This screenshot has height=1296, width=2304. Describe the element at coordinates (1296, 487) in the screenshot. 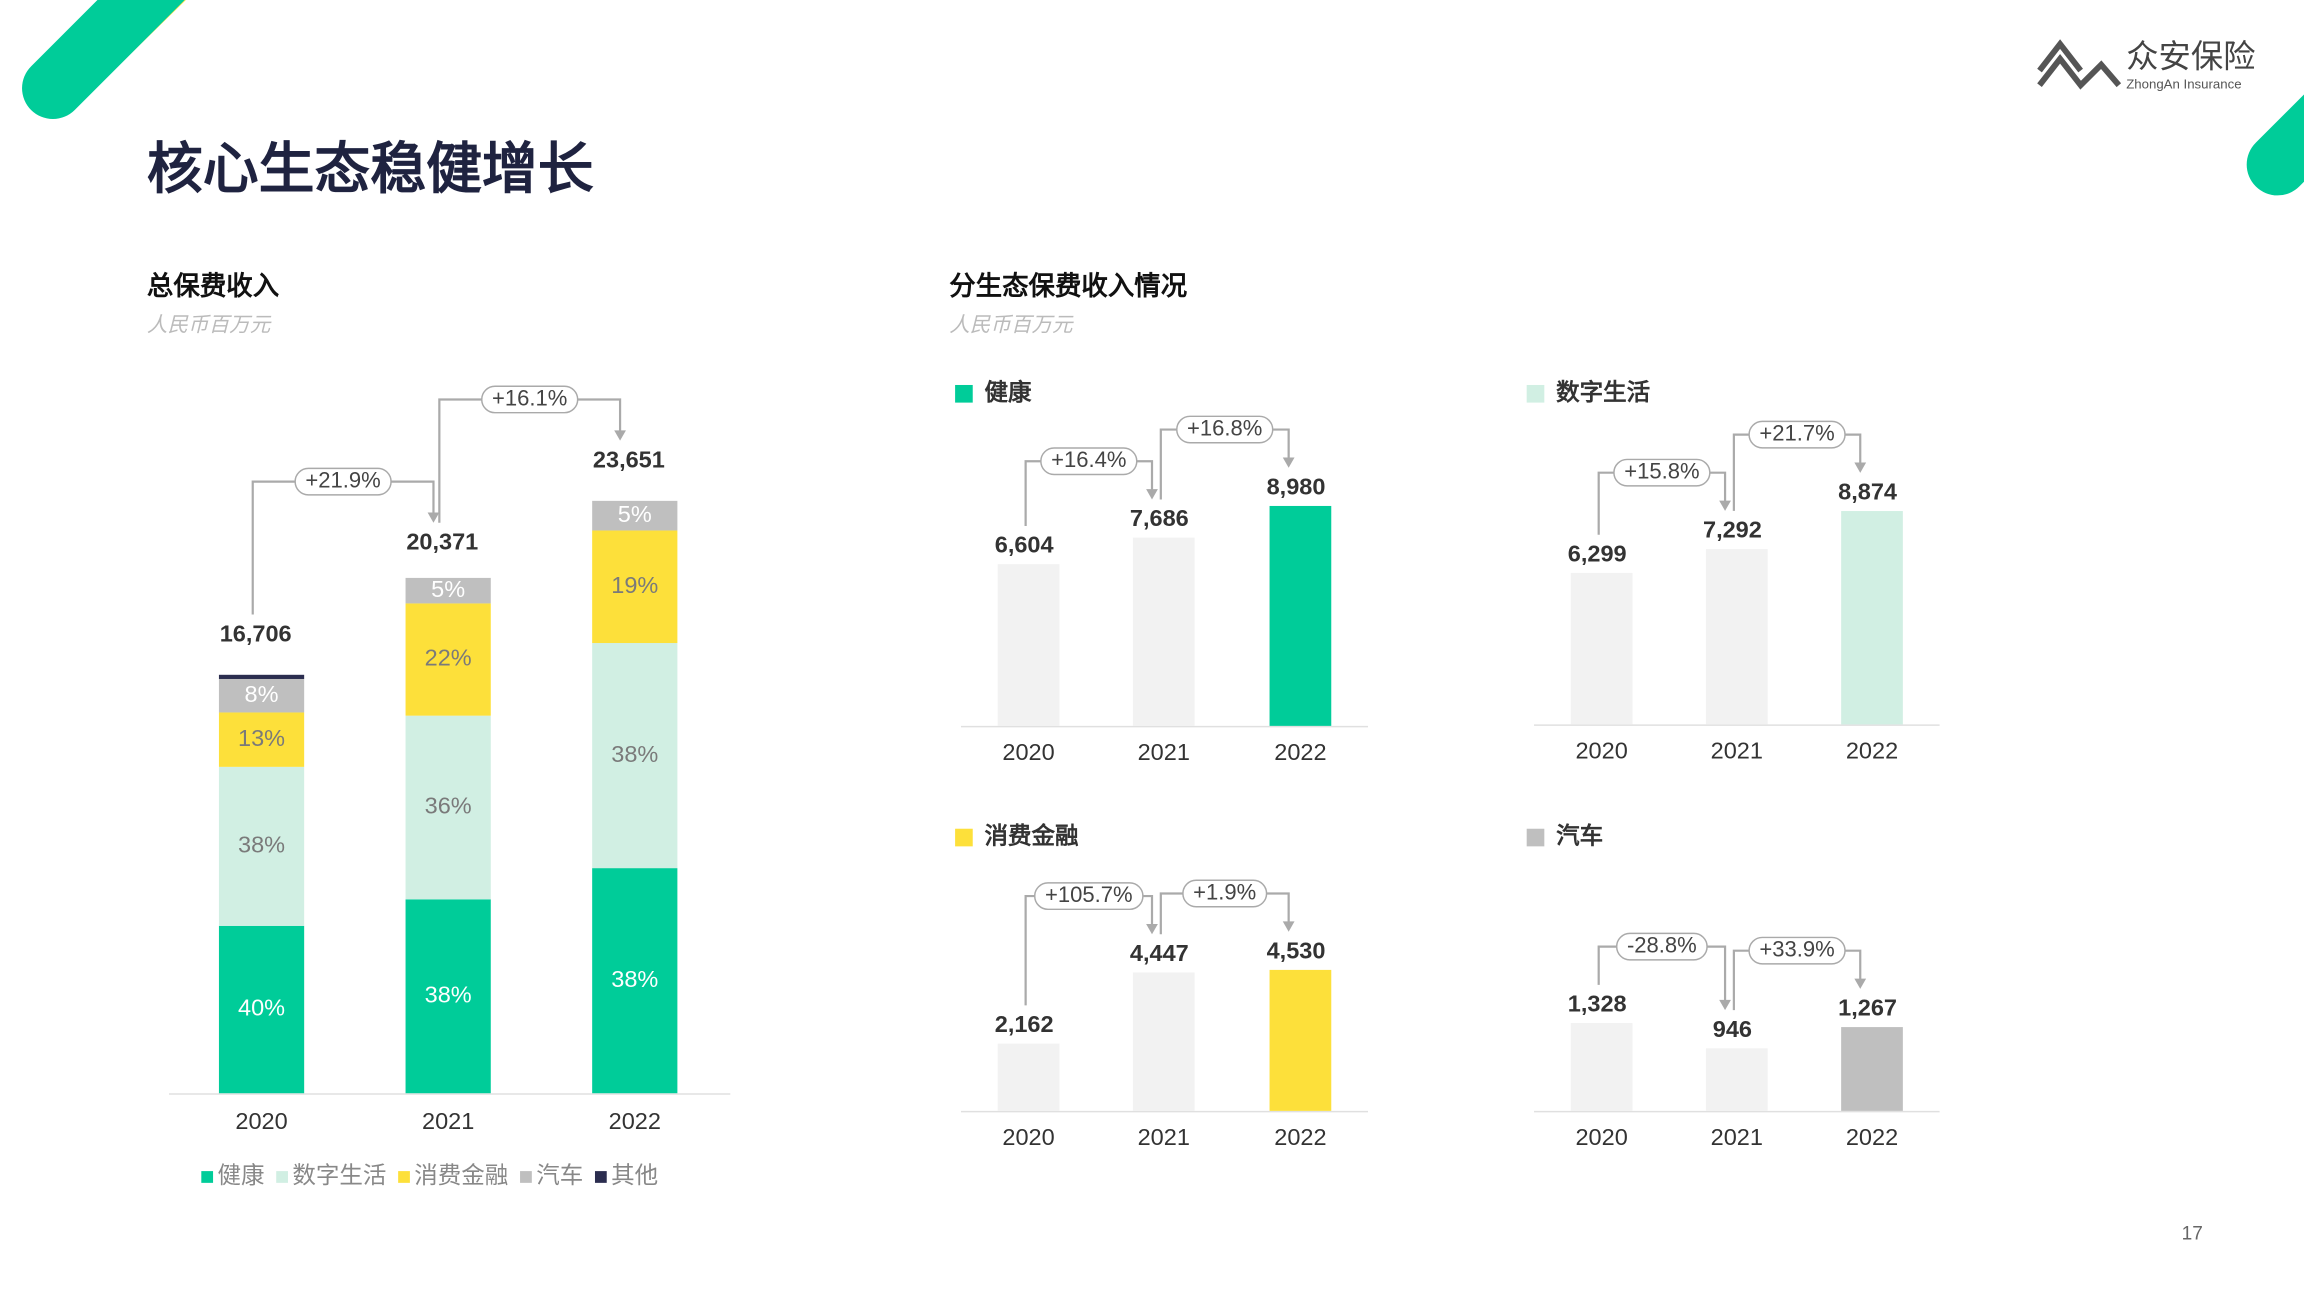

I see `value-label: 8,980` at that location.